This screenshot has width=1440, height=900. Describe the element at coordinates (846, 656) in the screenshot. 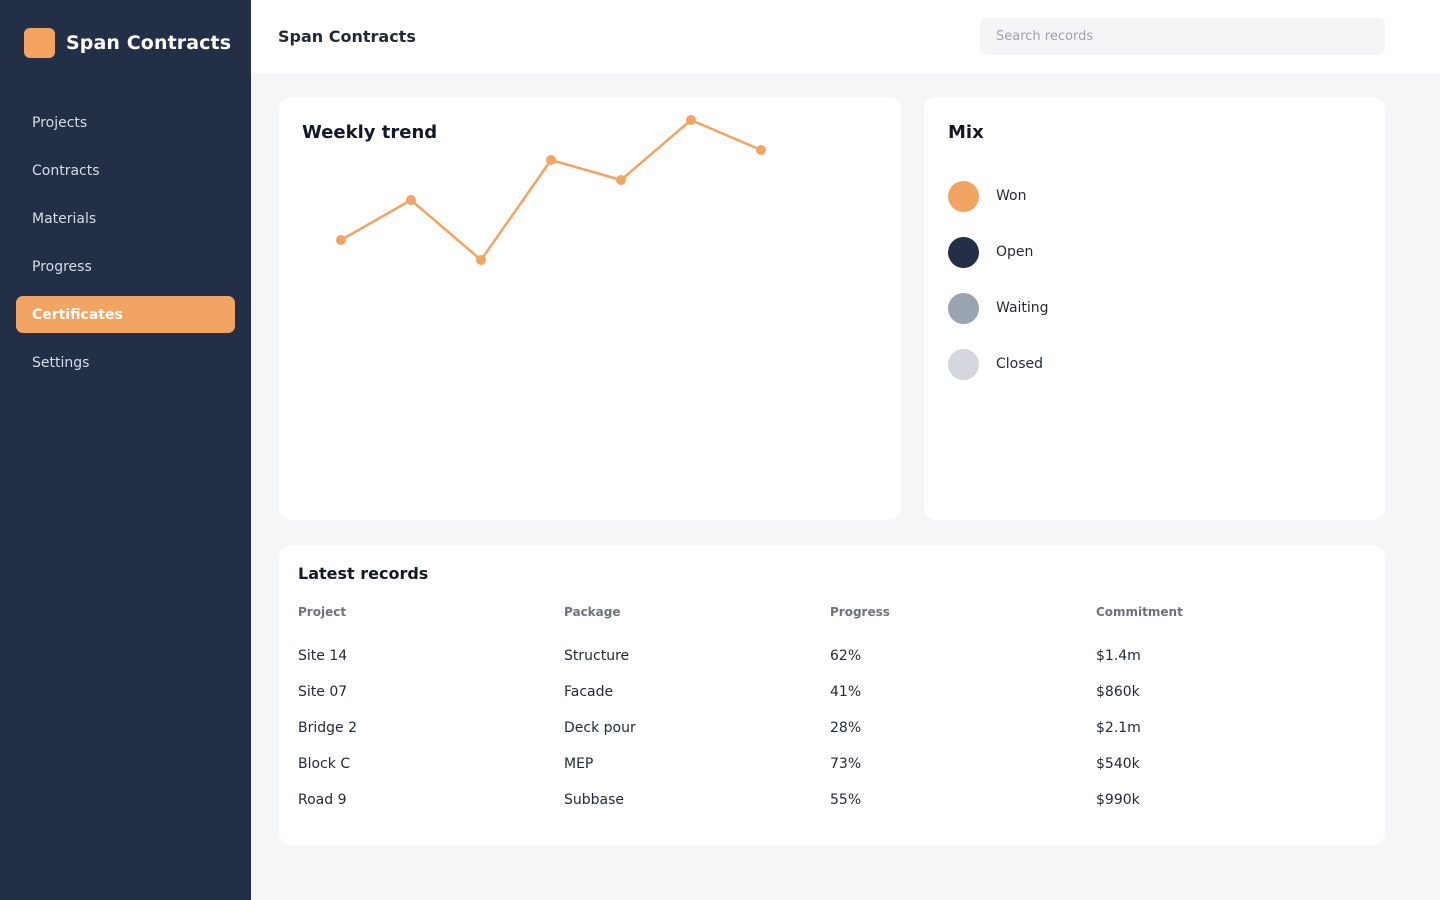

I see `cell-progress: 62%` at that location.